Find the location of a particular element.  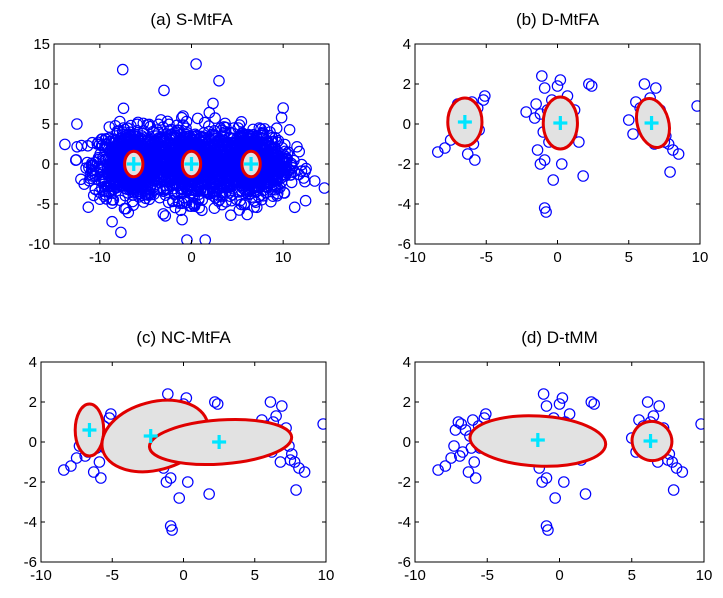

y-tick-label: 10 is located at coordinates (41, 84).